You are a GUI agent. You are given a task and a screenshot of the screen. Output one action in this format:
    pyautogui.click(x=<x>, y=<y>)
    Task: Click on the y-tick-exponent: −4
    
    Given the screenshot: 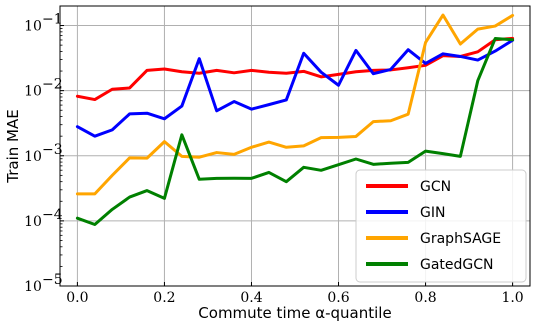 What is the action you would take?
    pyautogui.click(x=52, y=215)
    